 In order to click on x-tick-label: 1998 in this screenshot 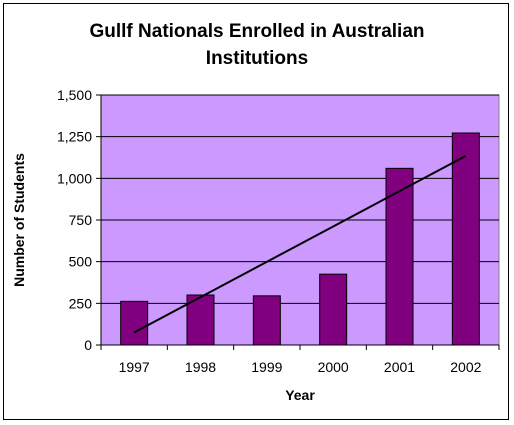, I will do `click(200, 367)`.